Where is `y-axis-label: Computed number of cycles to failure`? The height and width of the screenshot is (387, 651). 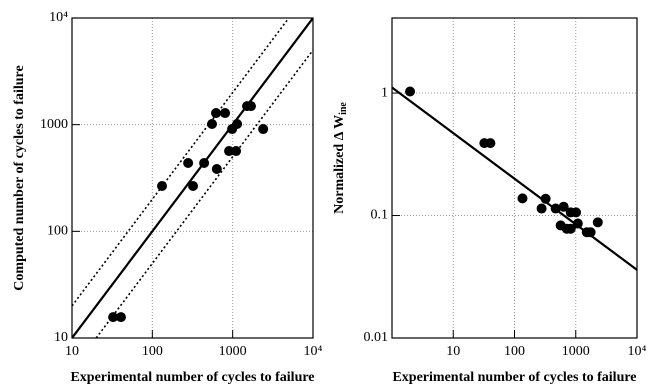 y-axis-label: Computed number of cycles to failure is located at coordinates (19, 177).